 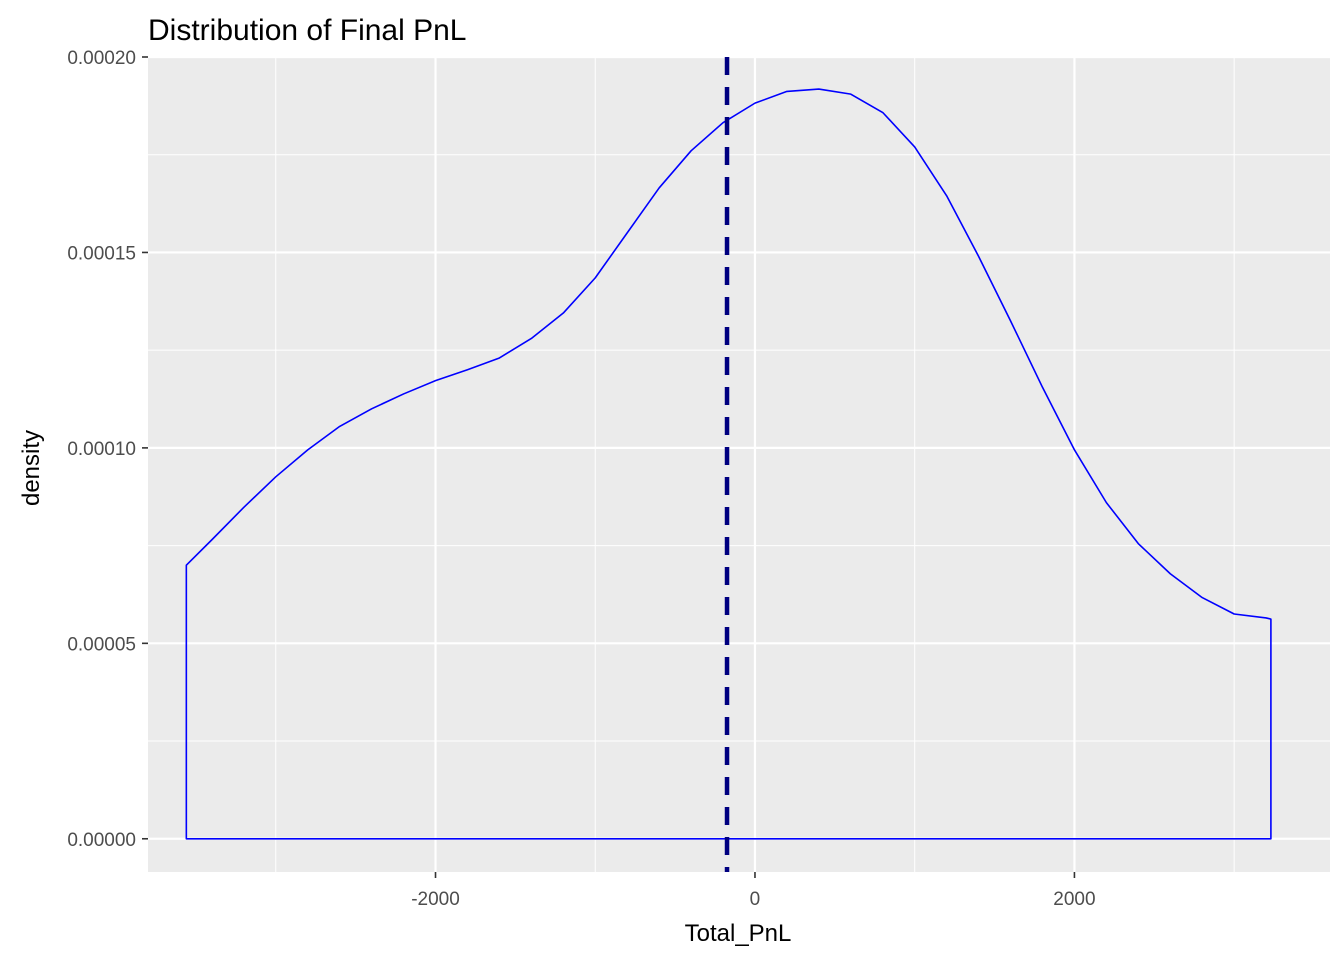 What do you see at coordinates (435, 899) in the screenshot?
I see `x-tick-label: -2000` at bounding box center [435, 899].